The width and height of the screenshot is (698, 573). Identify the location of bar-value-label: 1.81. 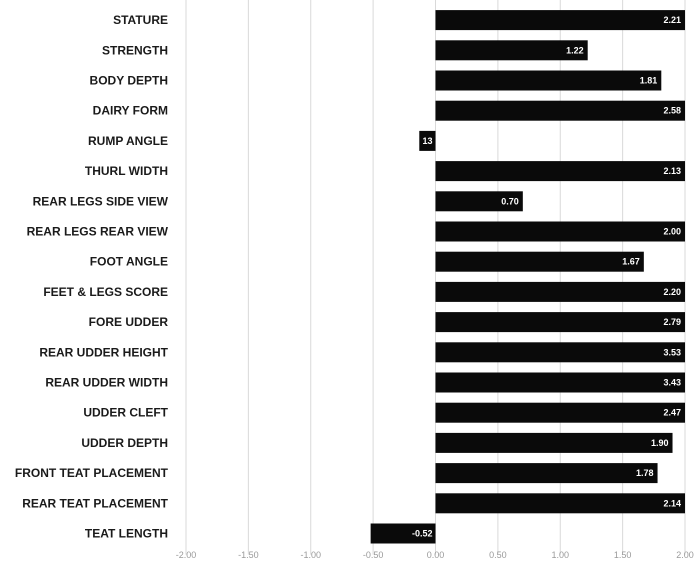
(649, 81).